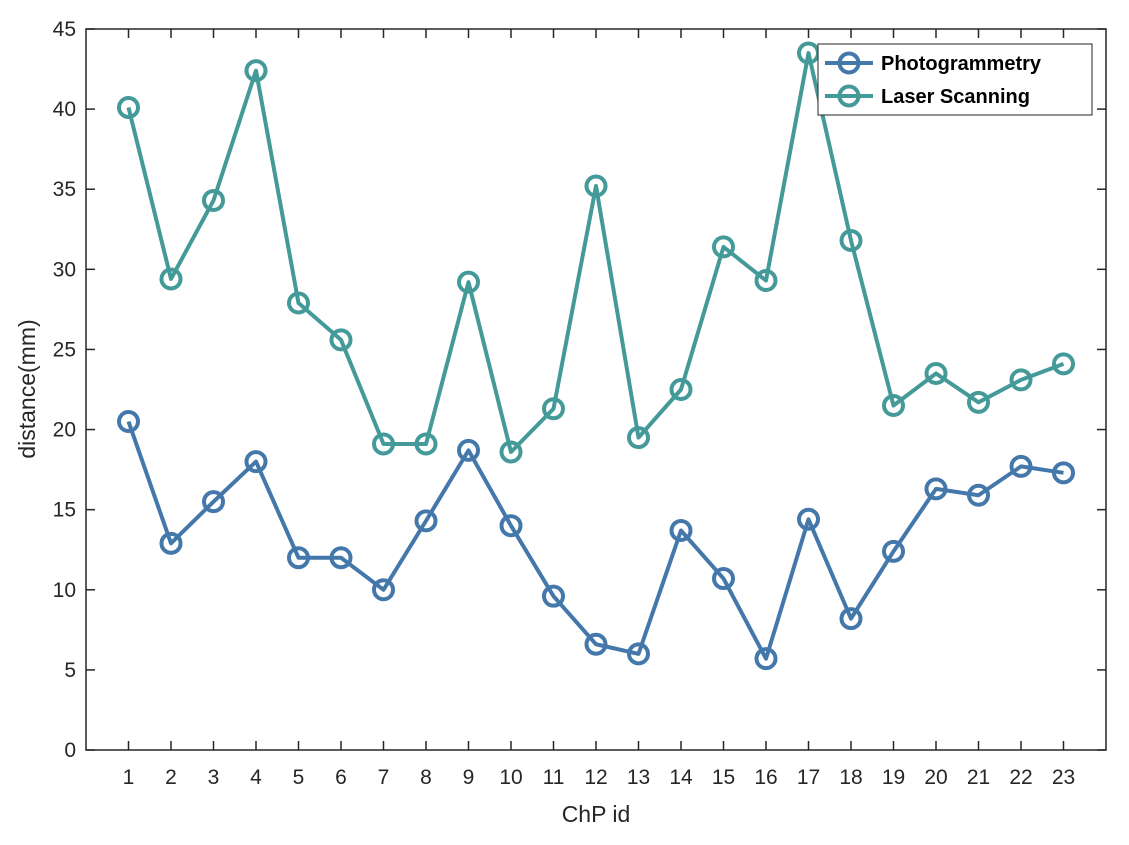 The height and width of the screenshot is (845, 1129). Describe the element at coordinates (961, 64) in the screenshot. I see `legend-label-photogrammetry: Photogrammetry` at that location.